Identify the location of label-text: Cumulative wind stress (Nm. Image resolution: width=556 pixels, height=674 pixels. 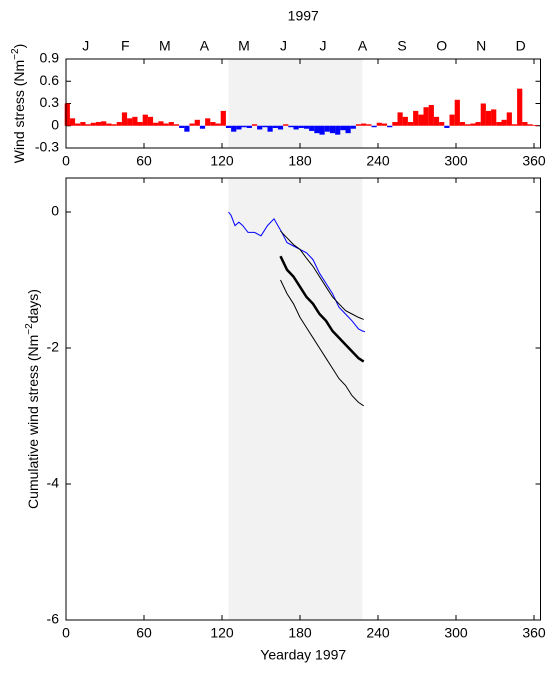
(33, 422).